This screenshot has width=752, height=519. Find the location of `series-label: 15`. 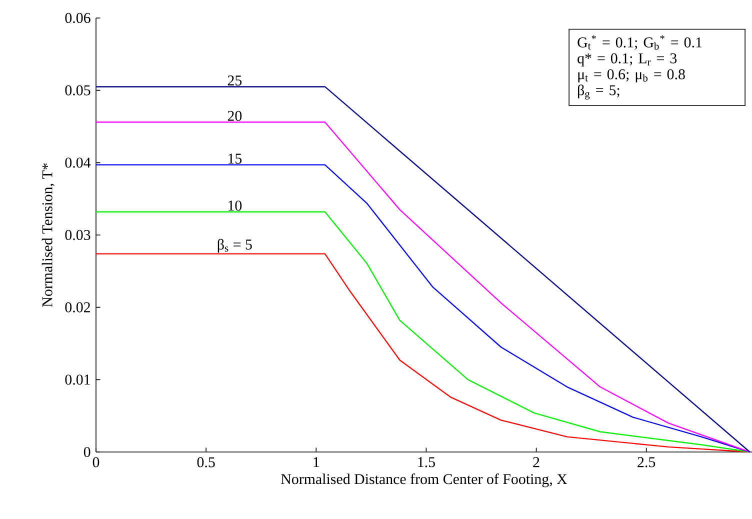

series-label: 15 is located at coordinates (235, 159).